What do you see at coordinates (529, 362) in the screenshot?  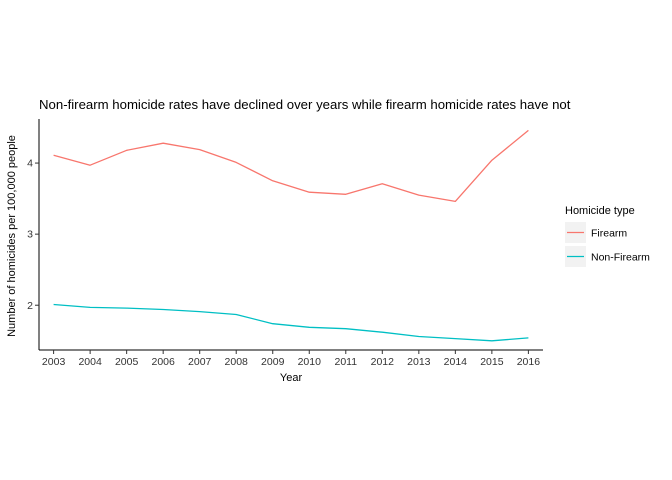 I see `x-tick-label: 2016` at bounding box center [529, 362].